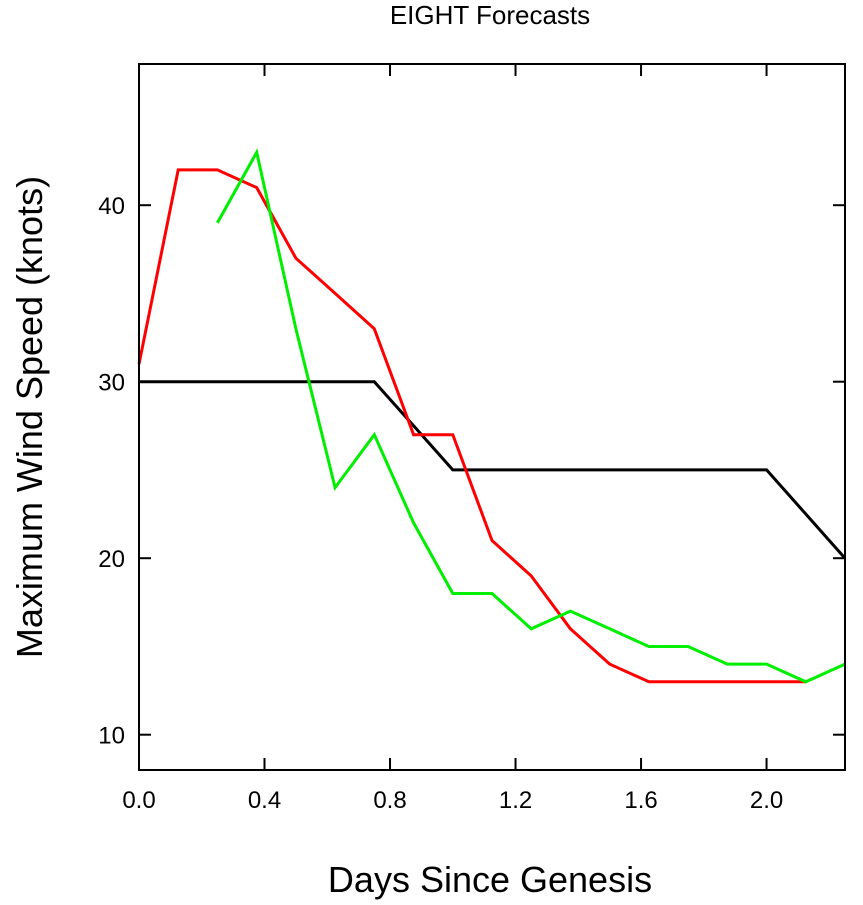 The width and height of the screenshot is (863, 905). Describe the element at coordinates (111, 559) in the screenshot. I see `y-tick-label: 20` at that location.